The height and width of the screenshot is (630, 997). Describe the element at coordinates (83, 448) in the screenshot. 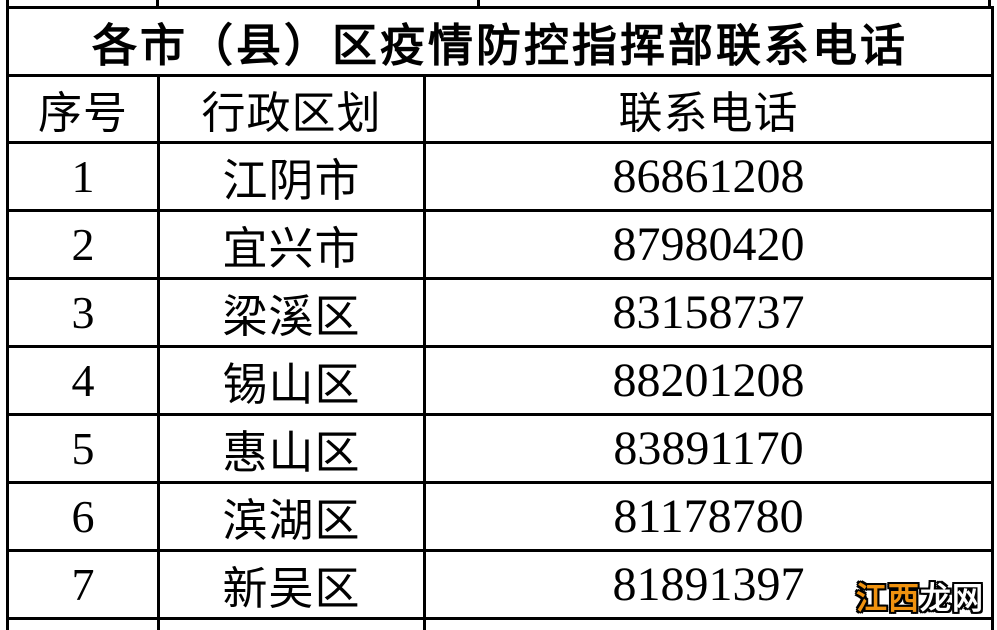

I see `seq-cell: 5` at that location.